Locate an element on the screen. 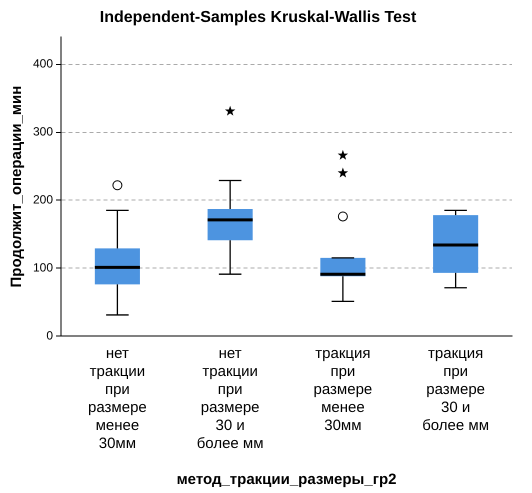 The image size is (532, 493). chart-title: Independent-Samples Kruskal-Wallis Test is located at coordinates (258, 17).